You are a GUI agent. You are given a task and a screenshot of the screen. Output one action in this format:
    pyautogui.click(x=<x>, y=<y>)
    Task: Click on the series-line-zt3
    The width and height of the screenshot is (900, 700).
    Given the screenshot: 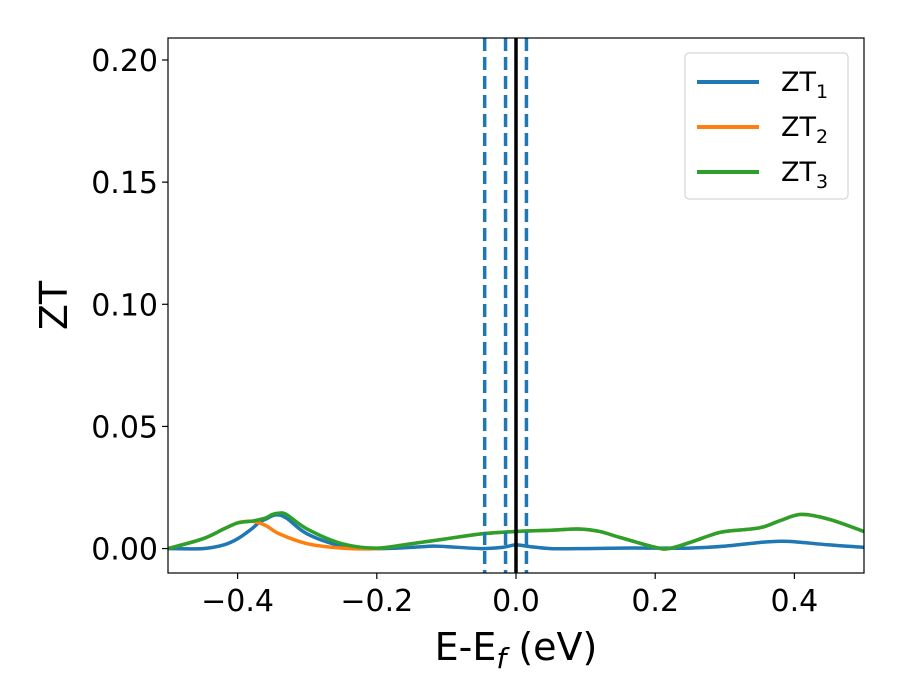 What is the action you would take?
    pyautogui.click(x=516, y=531)
    